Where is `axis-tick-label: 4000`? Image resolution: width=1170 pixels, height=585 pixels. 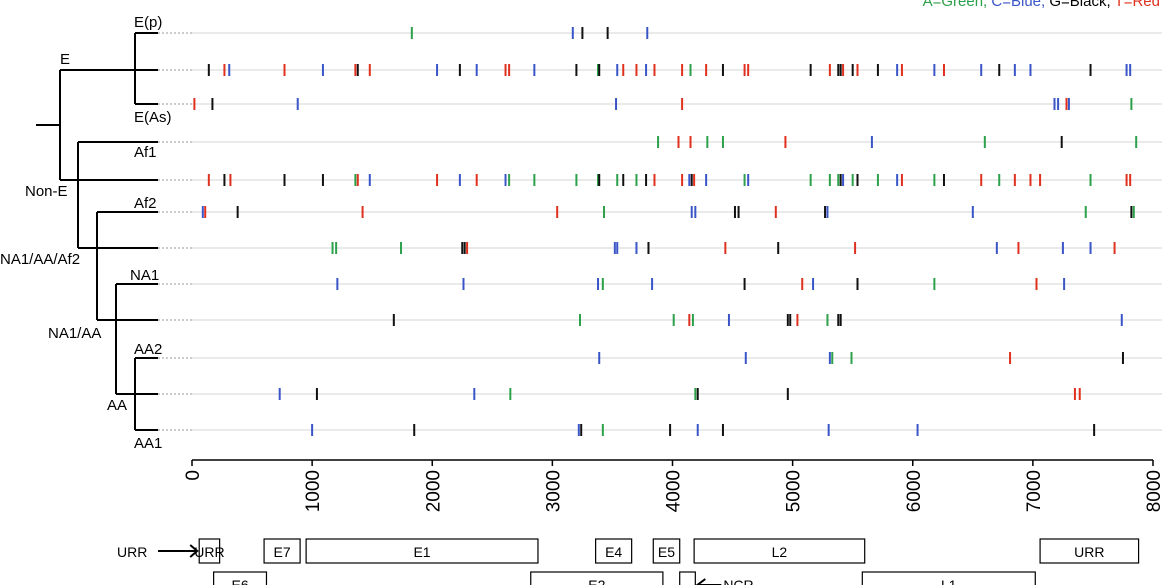 axis-tick-label: 4000 is located at coordinates (674, 491).